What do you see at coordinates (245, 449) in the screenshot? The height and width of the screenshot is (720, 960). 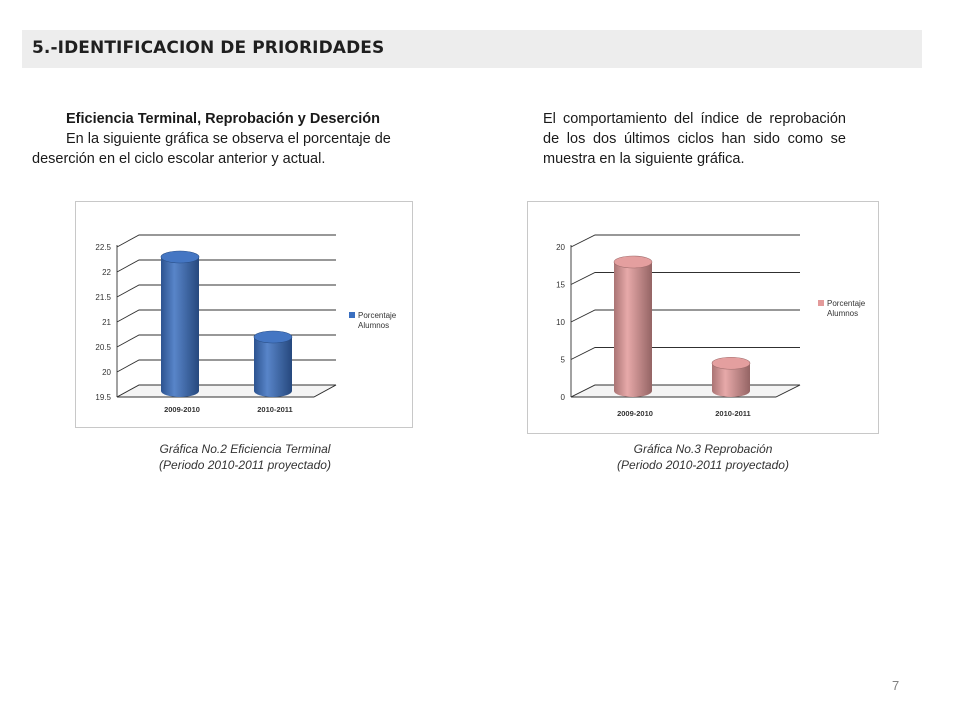 I see `caption-line-1: Gráfica No.2 Eficiencia Terminal` at bounding box center [245, 449].